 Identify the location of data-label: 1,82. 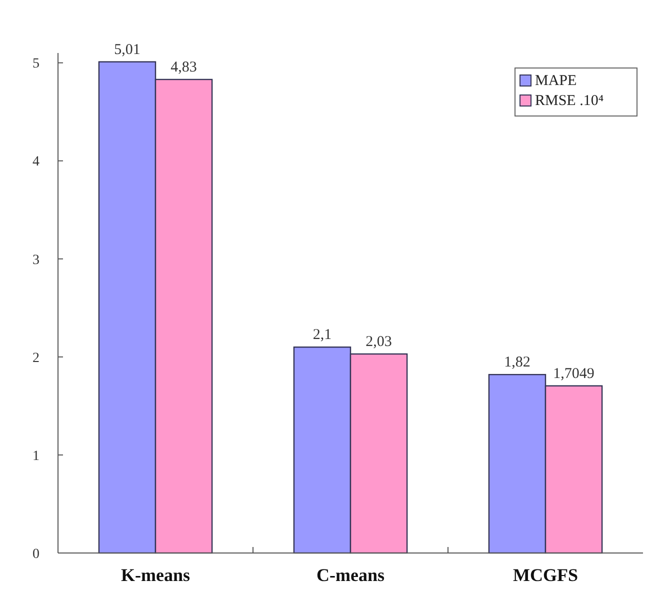
(517, 362).